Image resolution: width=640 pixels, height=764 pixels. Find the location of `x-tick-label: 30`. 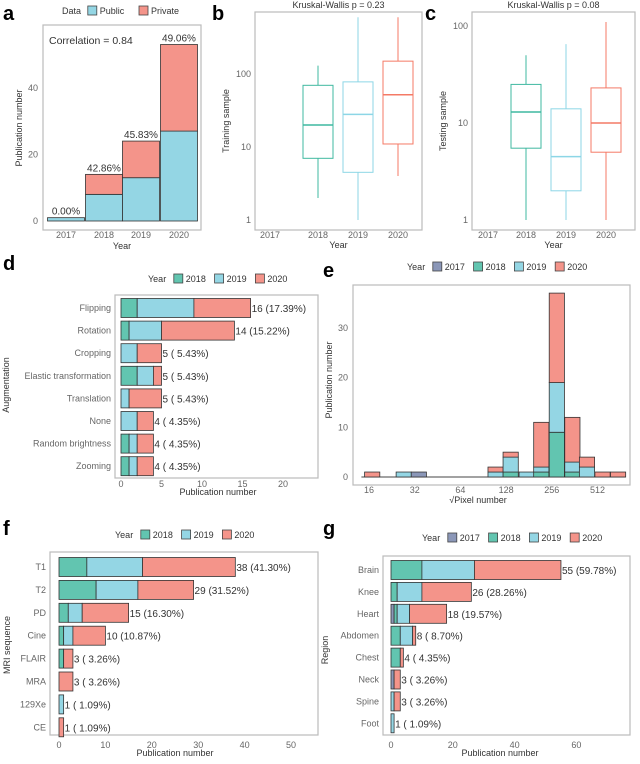

x-tick-label: 30 is located at coordinates (198, 745).